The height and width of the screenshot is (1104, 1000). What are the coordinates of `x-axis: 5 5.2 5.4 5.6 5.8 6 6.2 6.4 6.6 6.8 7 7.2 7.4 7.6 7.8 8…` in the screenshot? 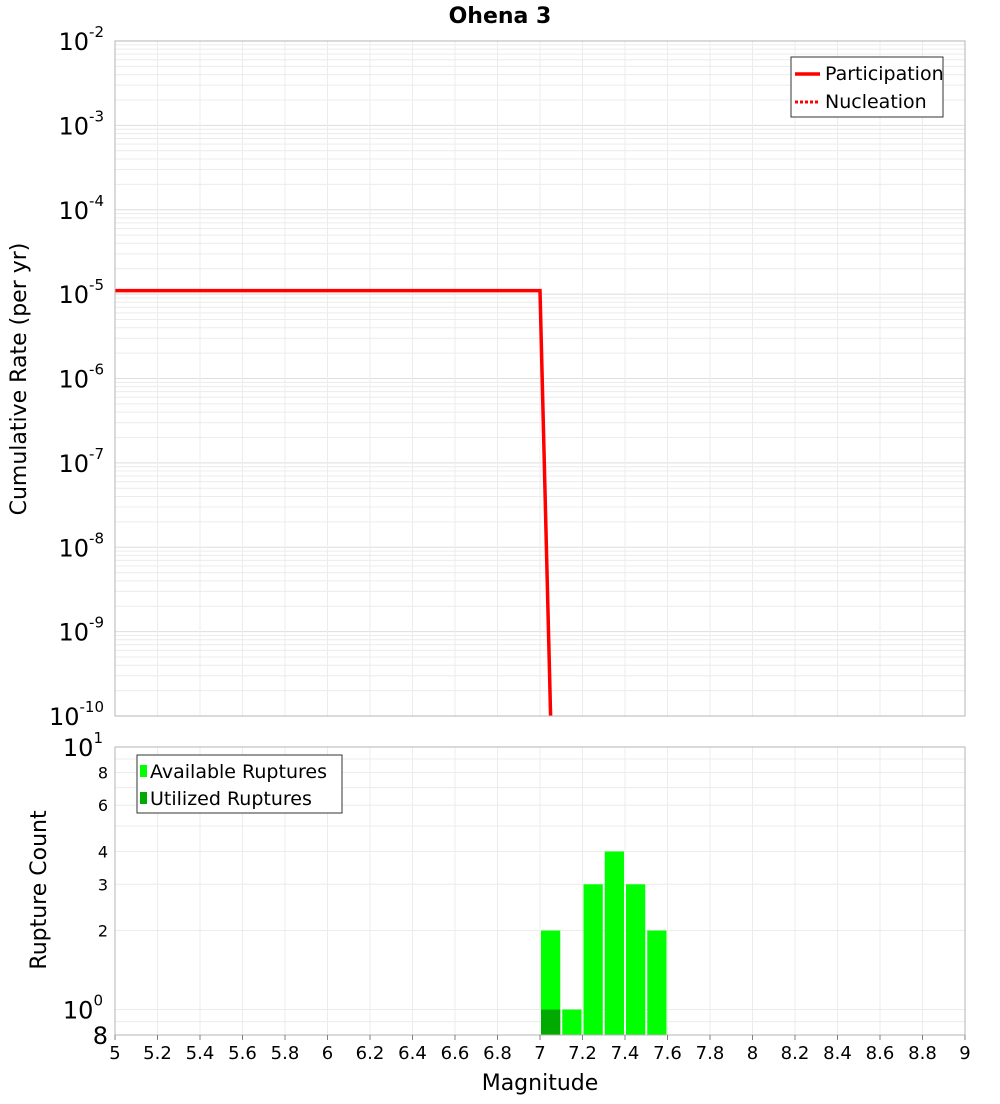 It's located at (540, 1049).